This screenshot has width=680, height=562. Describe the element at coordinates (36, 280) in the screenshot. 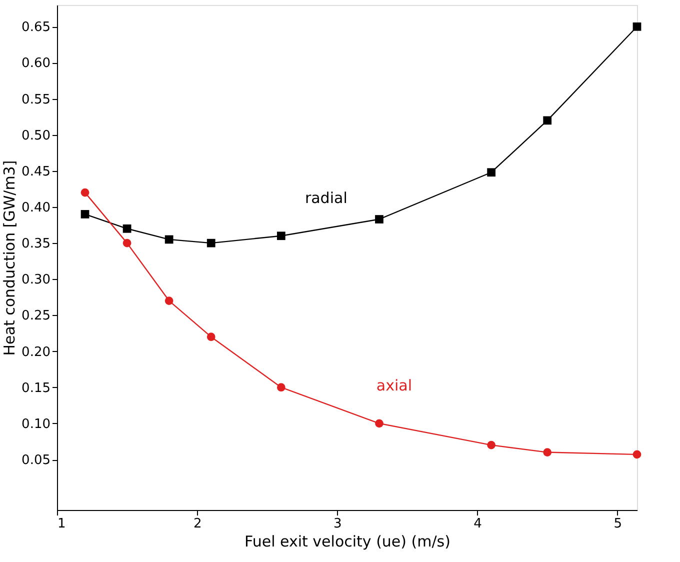

I see `y-tick-label: 0.30` at that location.